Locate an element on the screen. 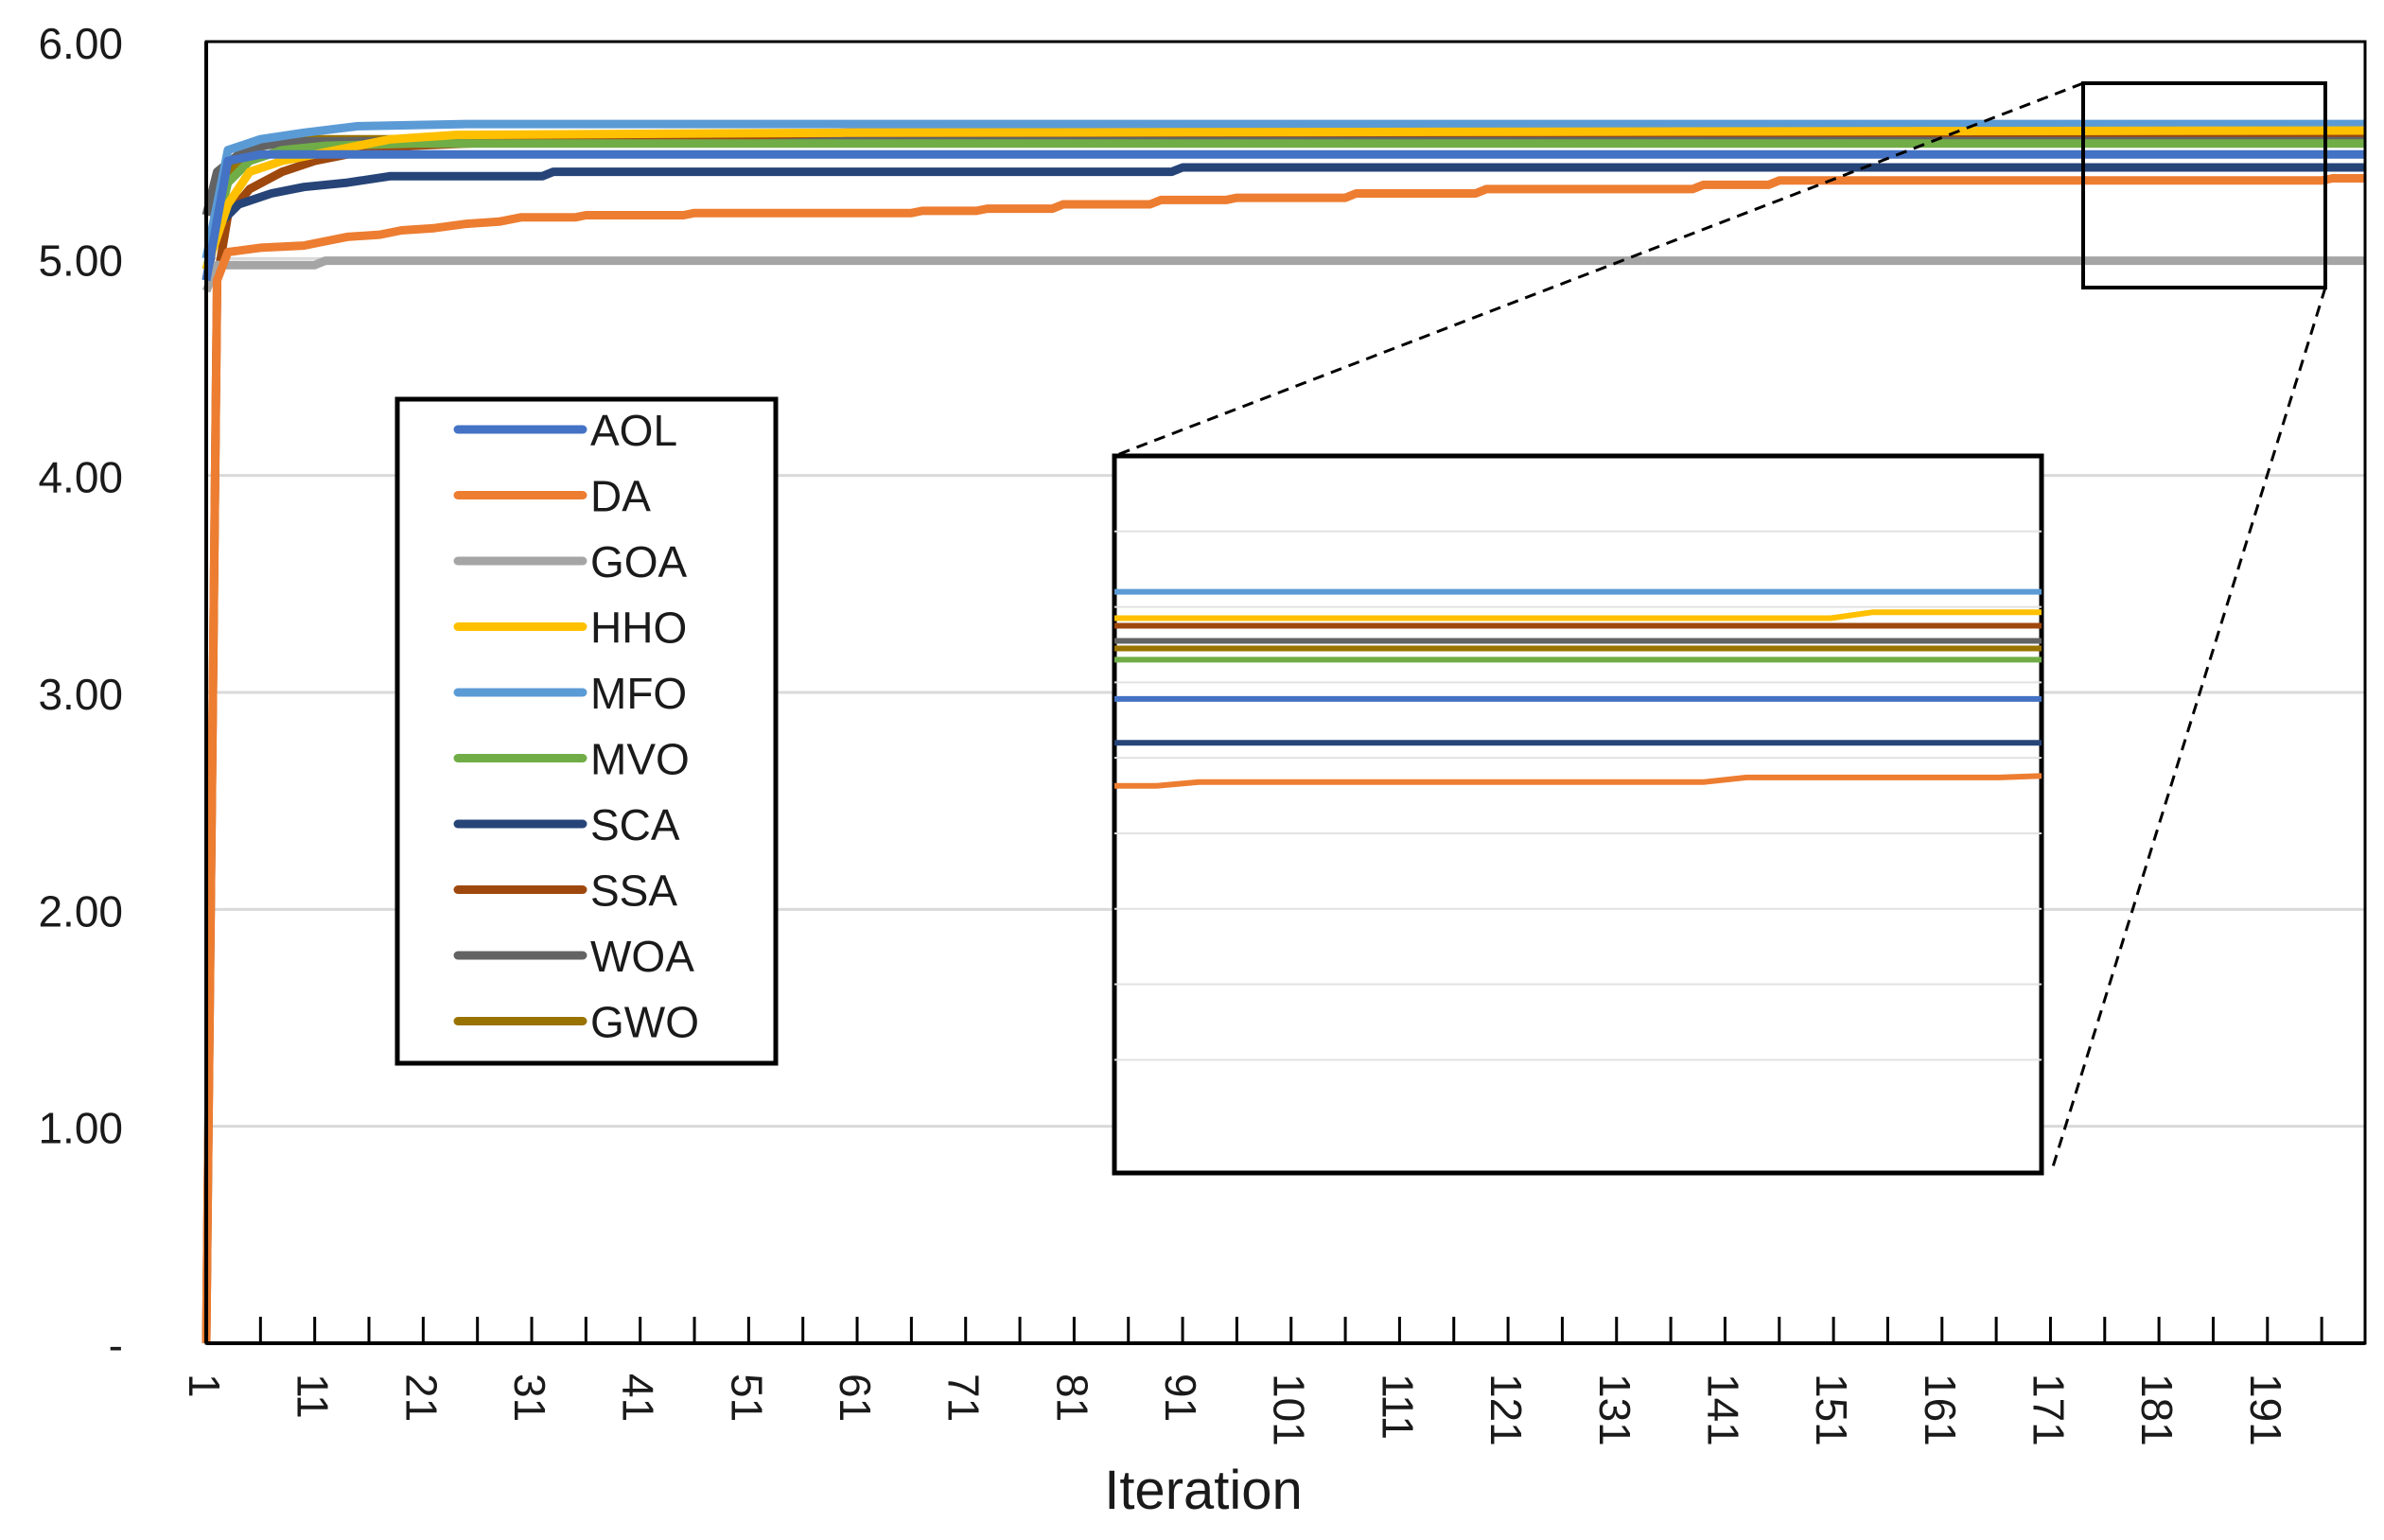 The width and height of the screenshot is (2384, 1540). legend-label-da: DA is located at coordinates (620, 497).